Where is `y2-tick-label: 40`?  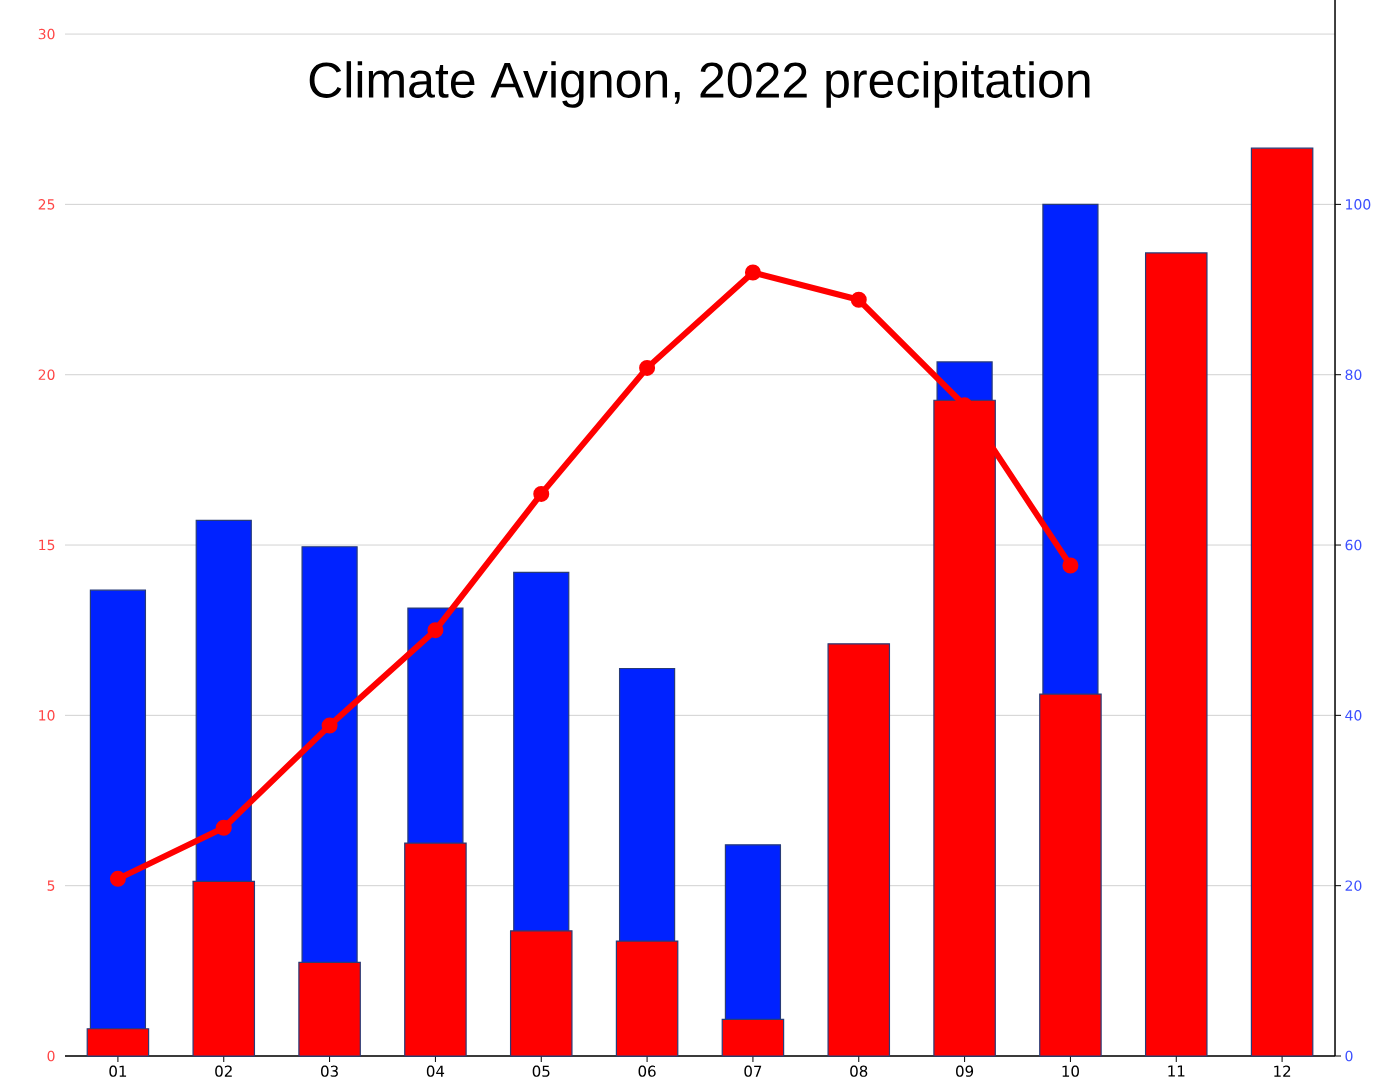 y2-tick-label: 40 is located at coordinates (1353, 715).